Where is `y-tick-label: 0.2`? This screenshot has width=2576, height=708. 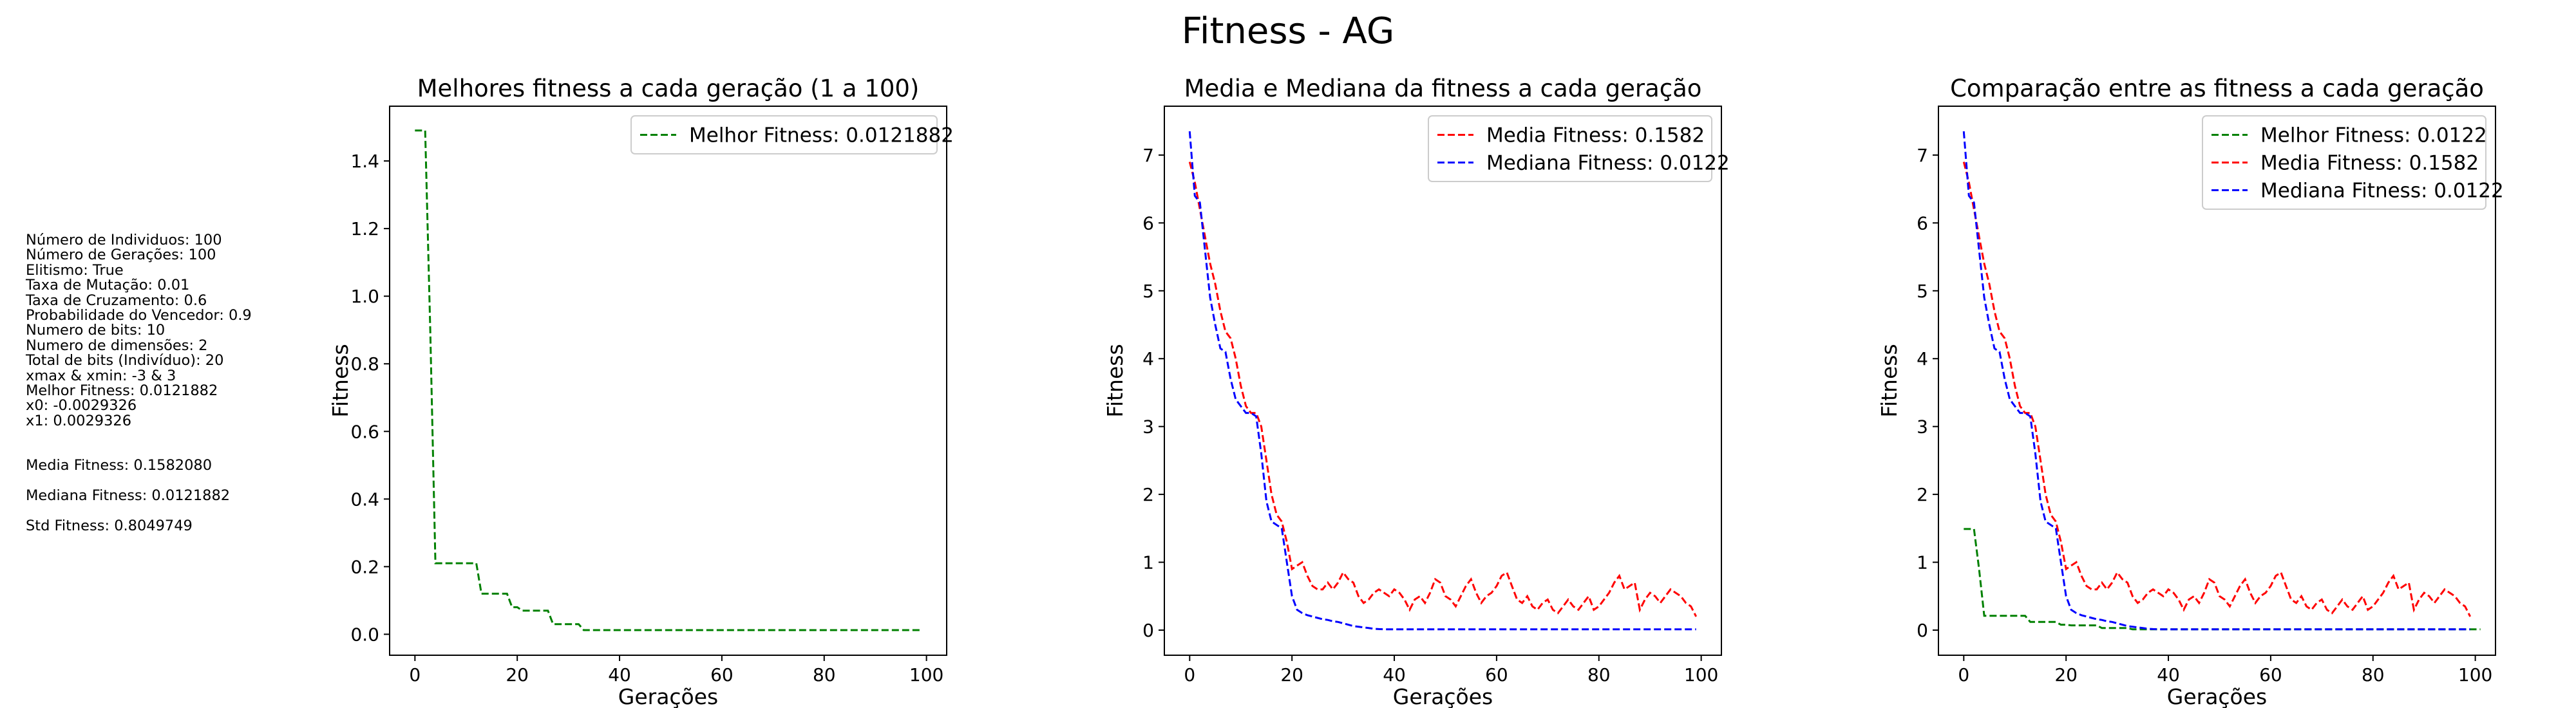 y-tick-label: 0.2 is located at coordinates (365, 566).